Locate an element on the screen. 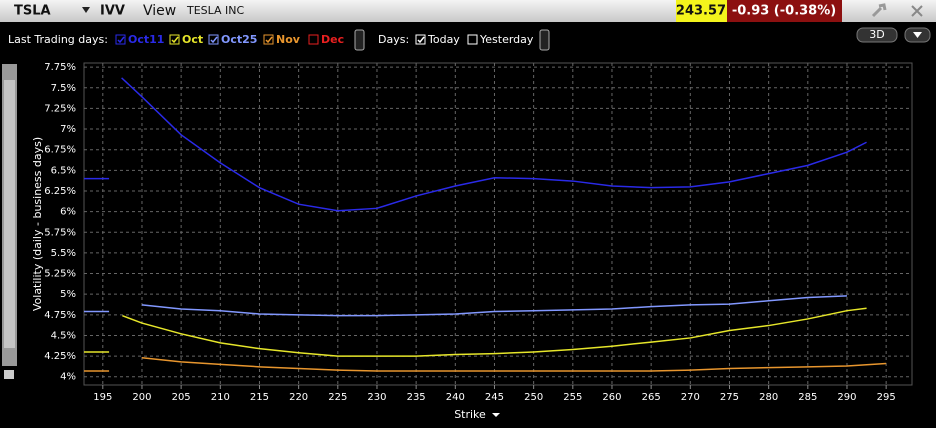 This screenshot has height=428, width=936. y-tick-label: 5.75% is located at coordinates (60, 232).